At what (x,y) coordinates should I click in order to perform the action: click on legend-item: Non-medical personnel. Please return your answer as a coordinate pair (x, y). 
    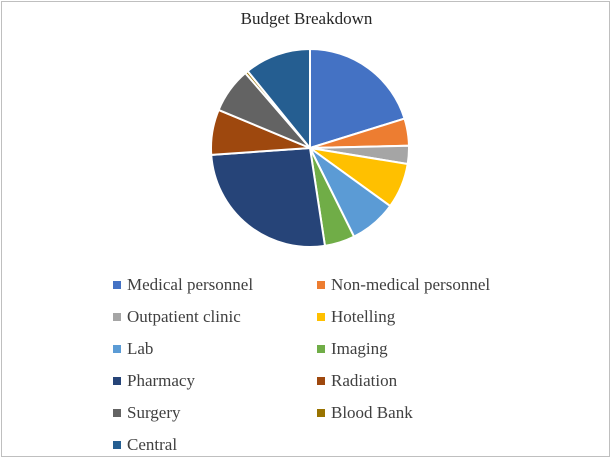
    Looking at the image, I should click on (417, 284).